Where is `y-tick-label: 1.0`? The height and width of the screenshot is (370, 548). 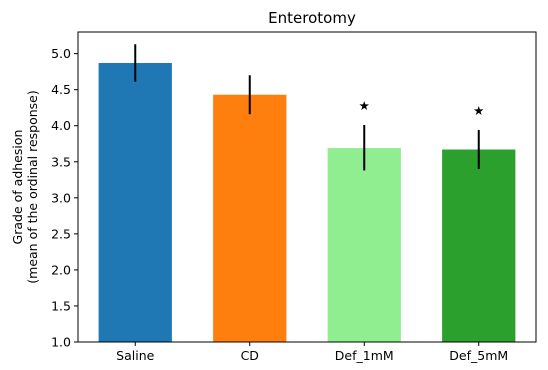 y-tick-label: 1.0 is located at coordinates (61, 342).